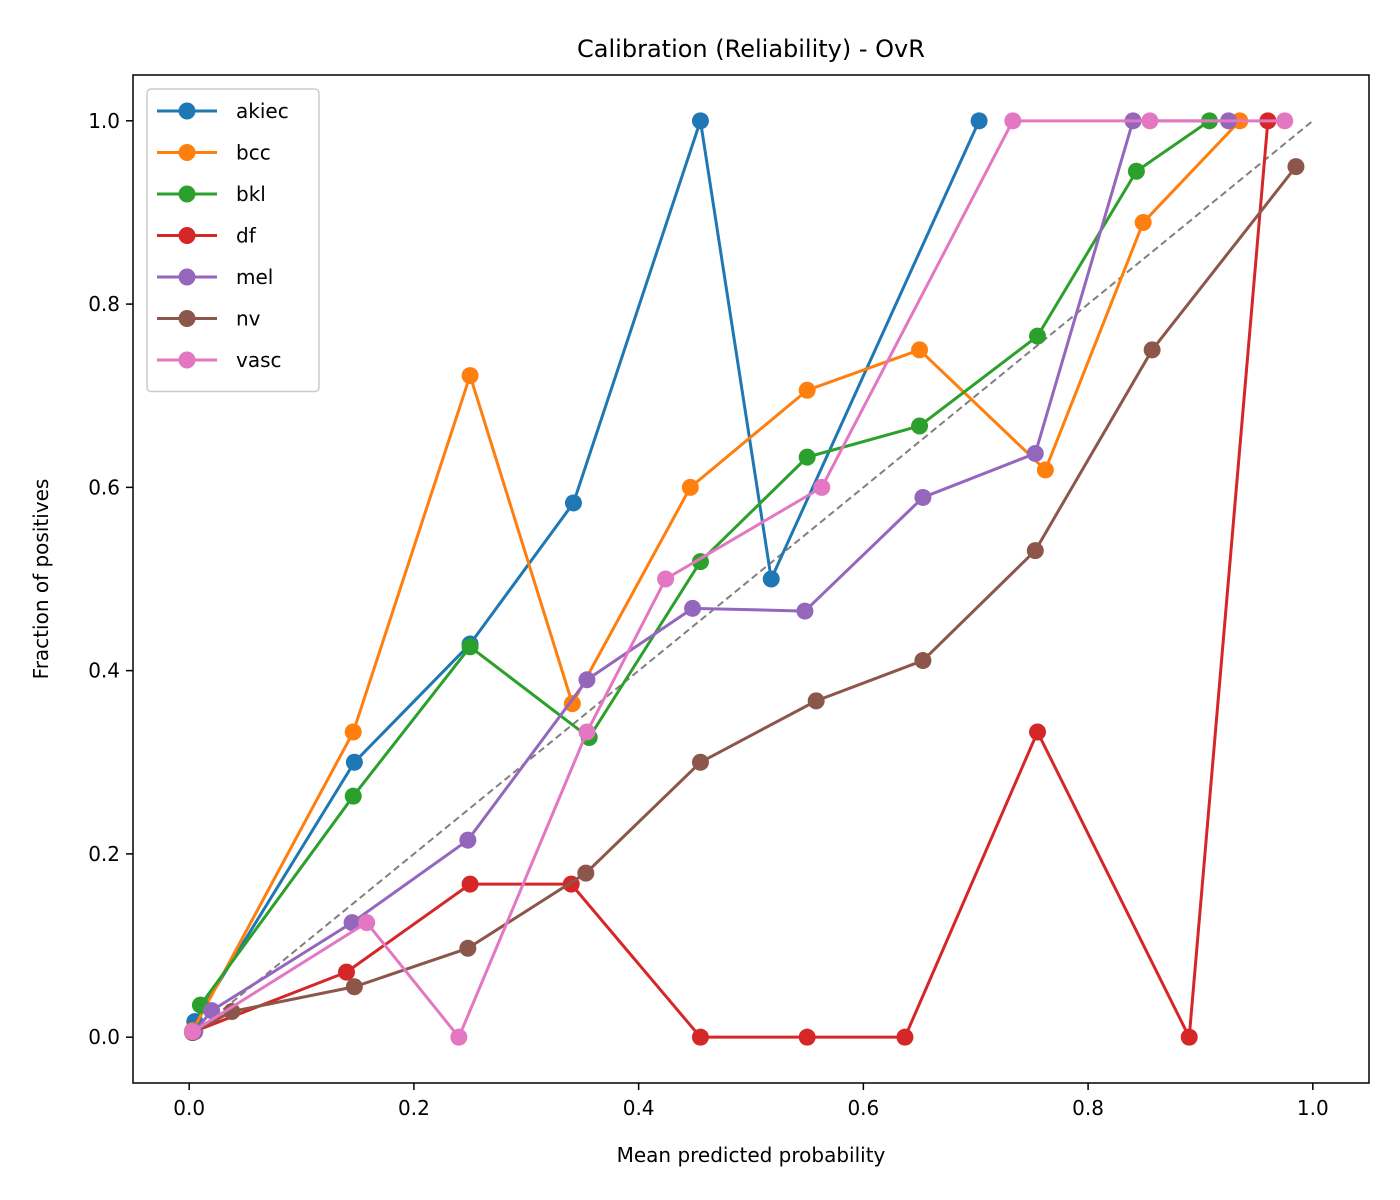 The width and height of the screenshot is (1400, 1200). Describe the element at coordinates (254, 277) in the screenshot. I see `legend-label: mel` at that location.